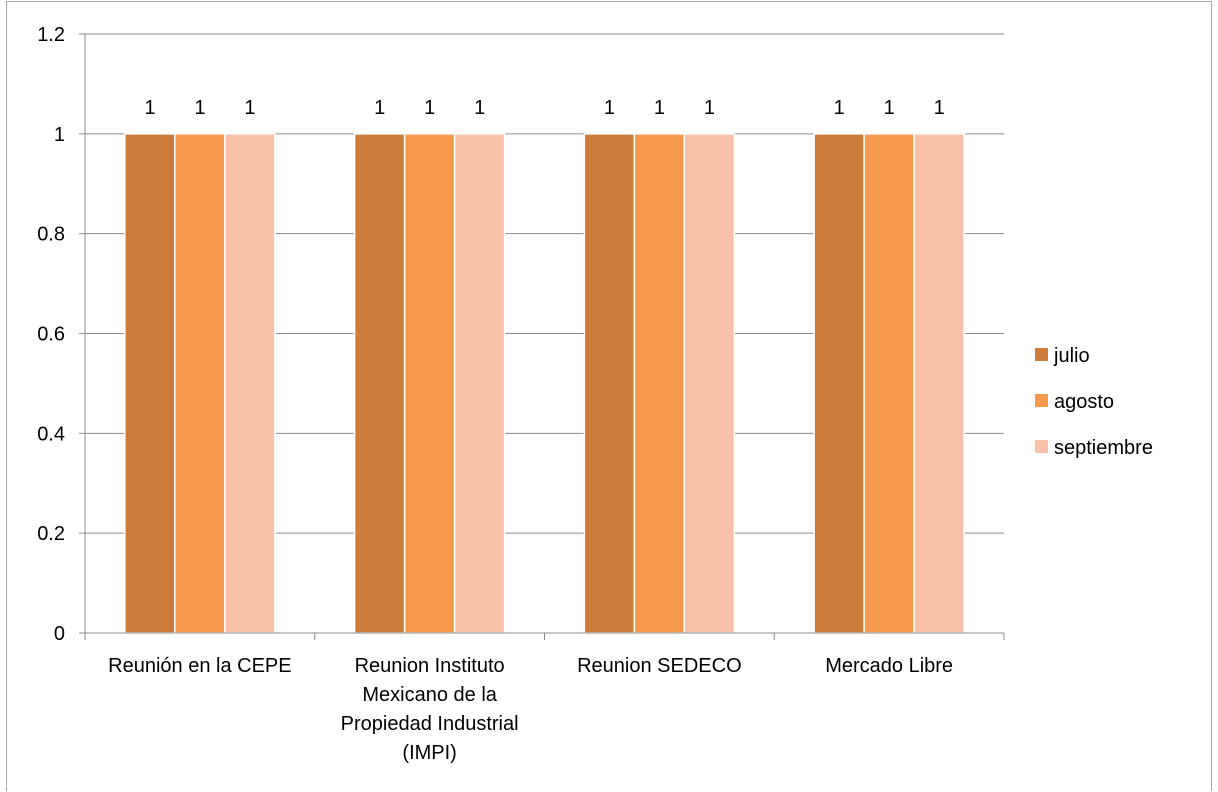  What do you see at coordinates (1084, 402) in the screenshot?
I see `legend-label-agosto: agosto` at bounding box center [1084, 402].